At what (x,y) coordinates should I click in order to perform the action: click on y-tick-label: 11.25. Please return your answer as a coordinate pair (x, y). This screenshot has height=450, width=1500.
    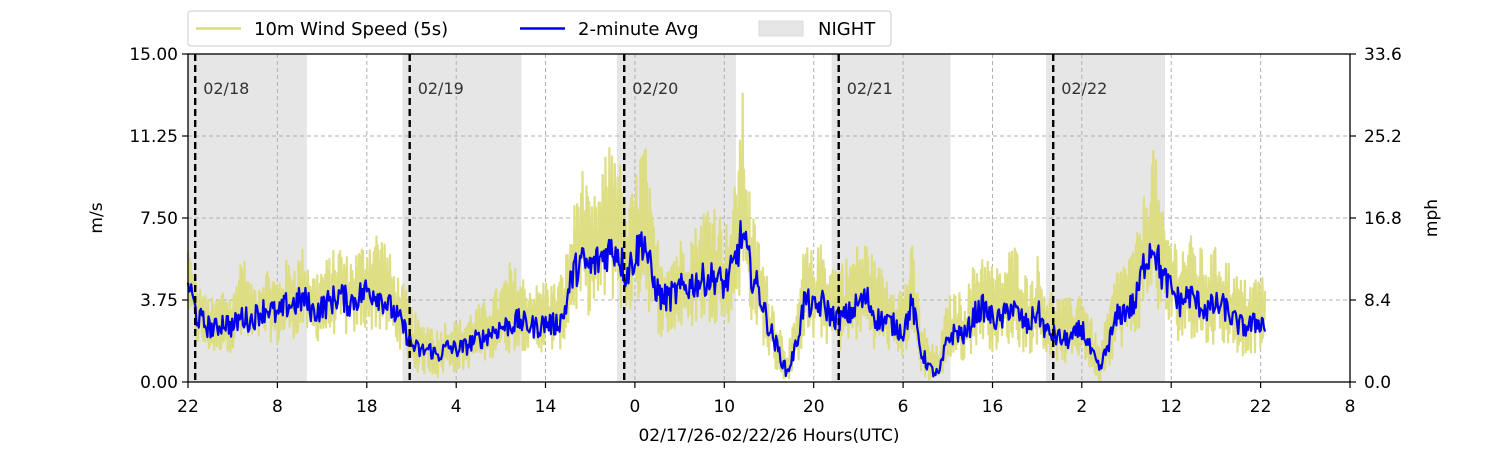
    Looking at the image, I should click on (153, 137).